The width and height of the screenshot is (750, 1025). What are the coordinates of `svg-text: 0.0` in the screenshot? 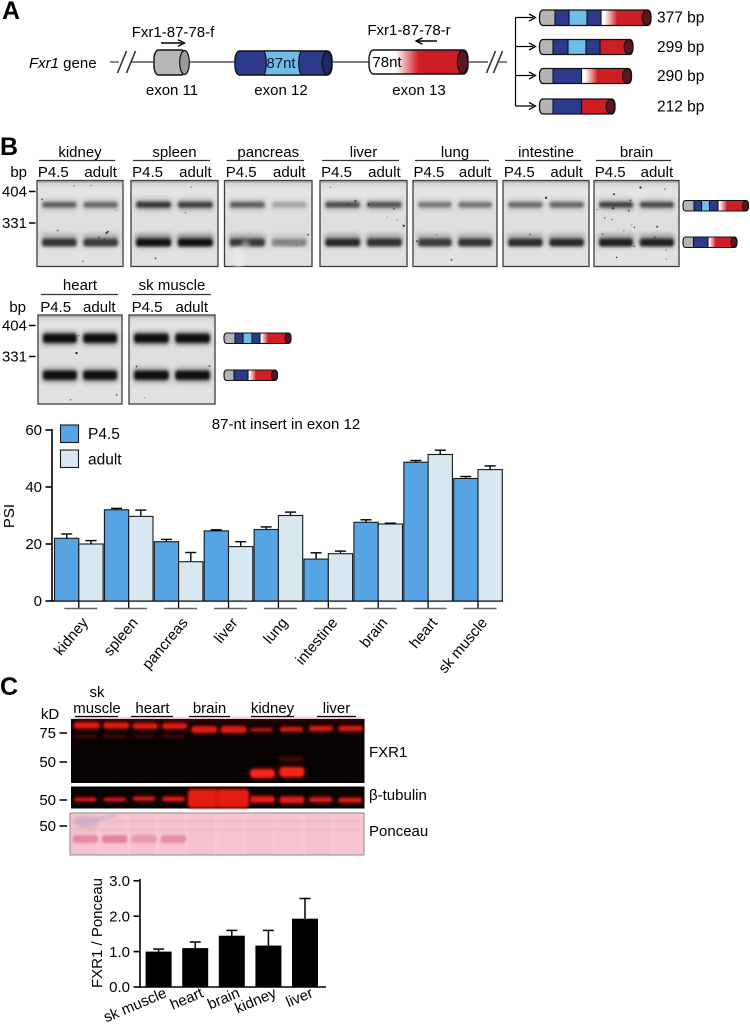 It's located at (119, 987).